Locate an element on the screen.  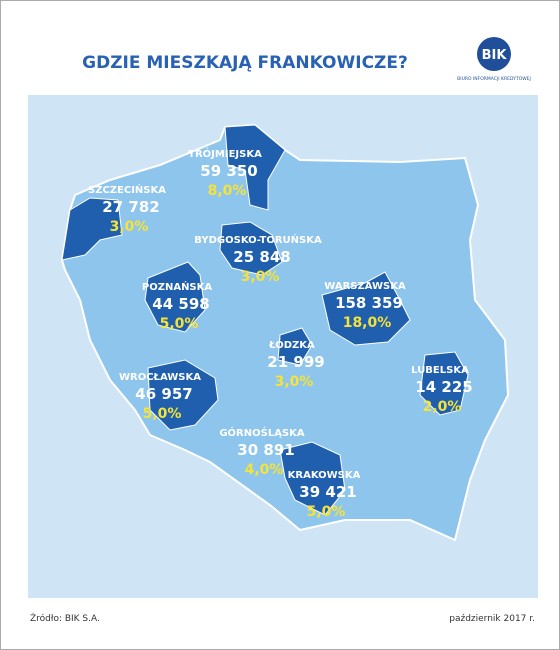
region-lubelska is located at coordinates (444, 383).